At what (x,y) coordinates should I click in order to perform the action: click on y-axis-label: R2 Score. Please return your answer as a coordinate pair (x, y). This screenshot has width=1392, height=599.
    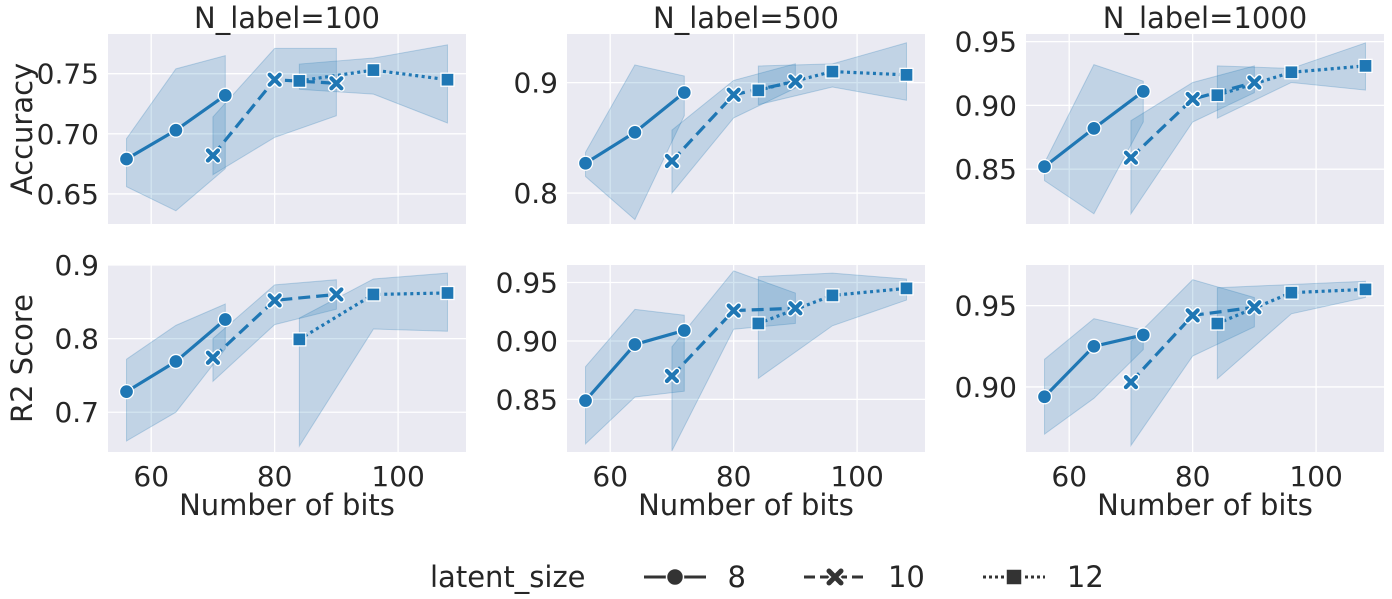
    Looking at the image, I should click on (22, 358).